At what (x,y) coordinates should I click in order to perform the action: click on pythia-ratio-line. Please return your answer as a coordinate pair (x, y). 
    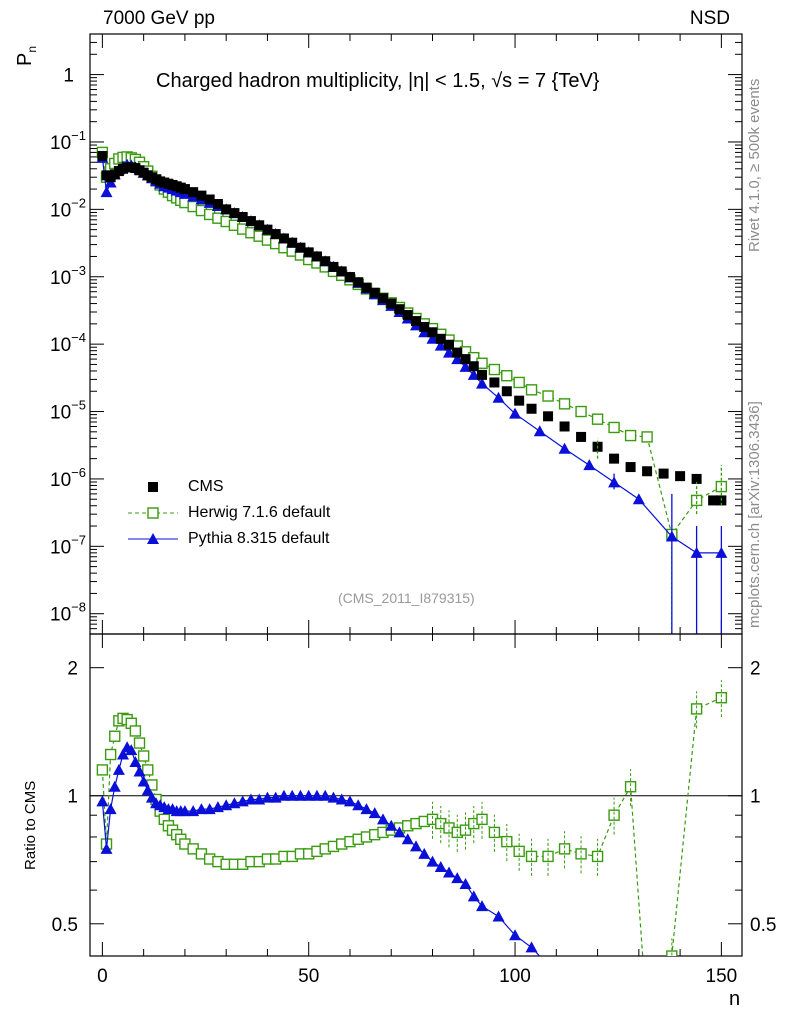
    Looking at the image, I should click on (321, 851).